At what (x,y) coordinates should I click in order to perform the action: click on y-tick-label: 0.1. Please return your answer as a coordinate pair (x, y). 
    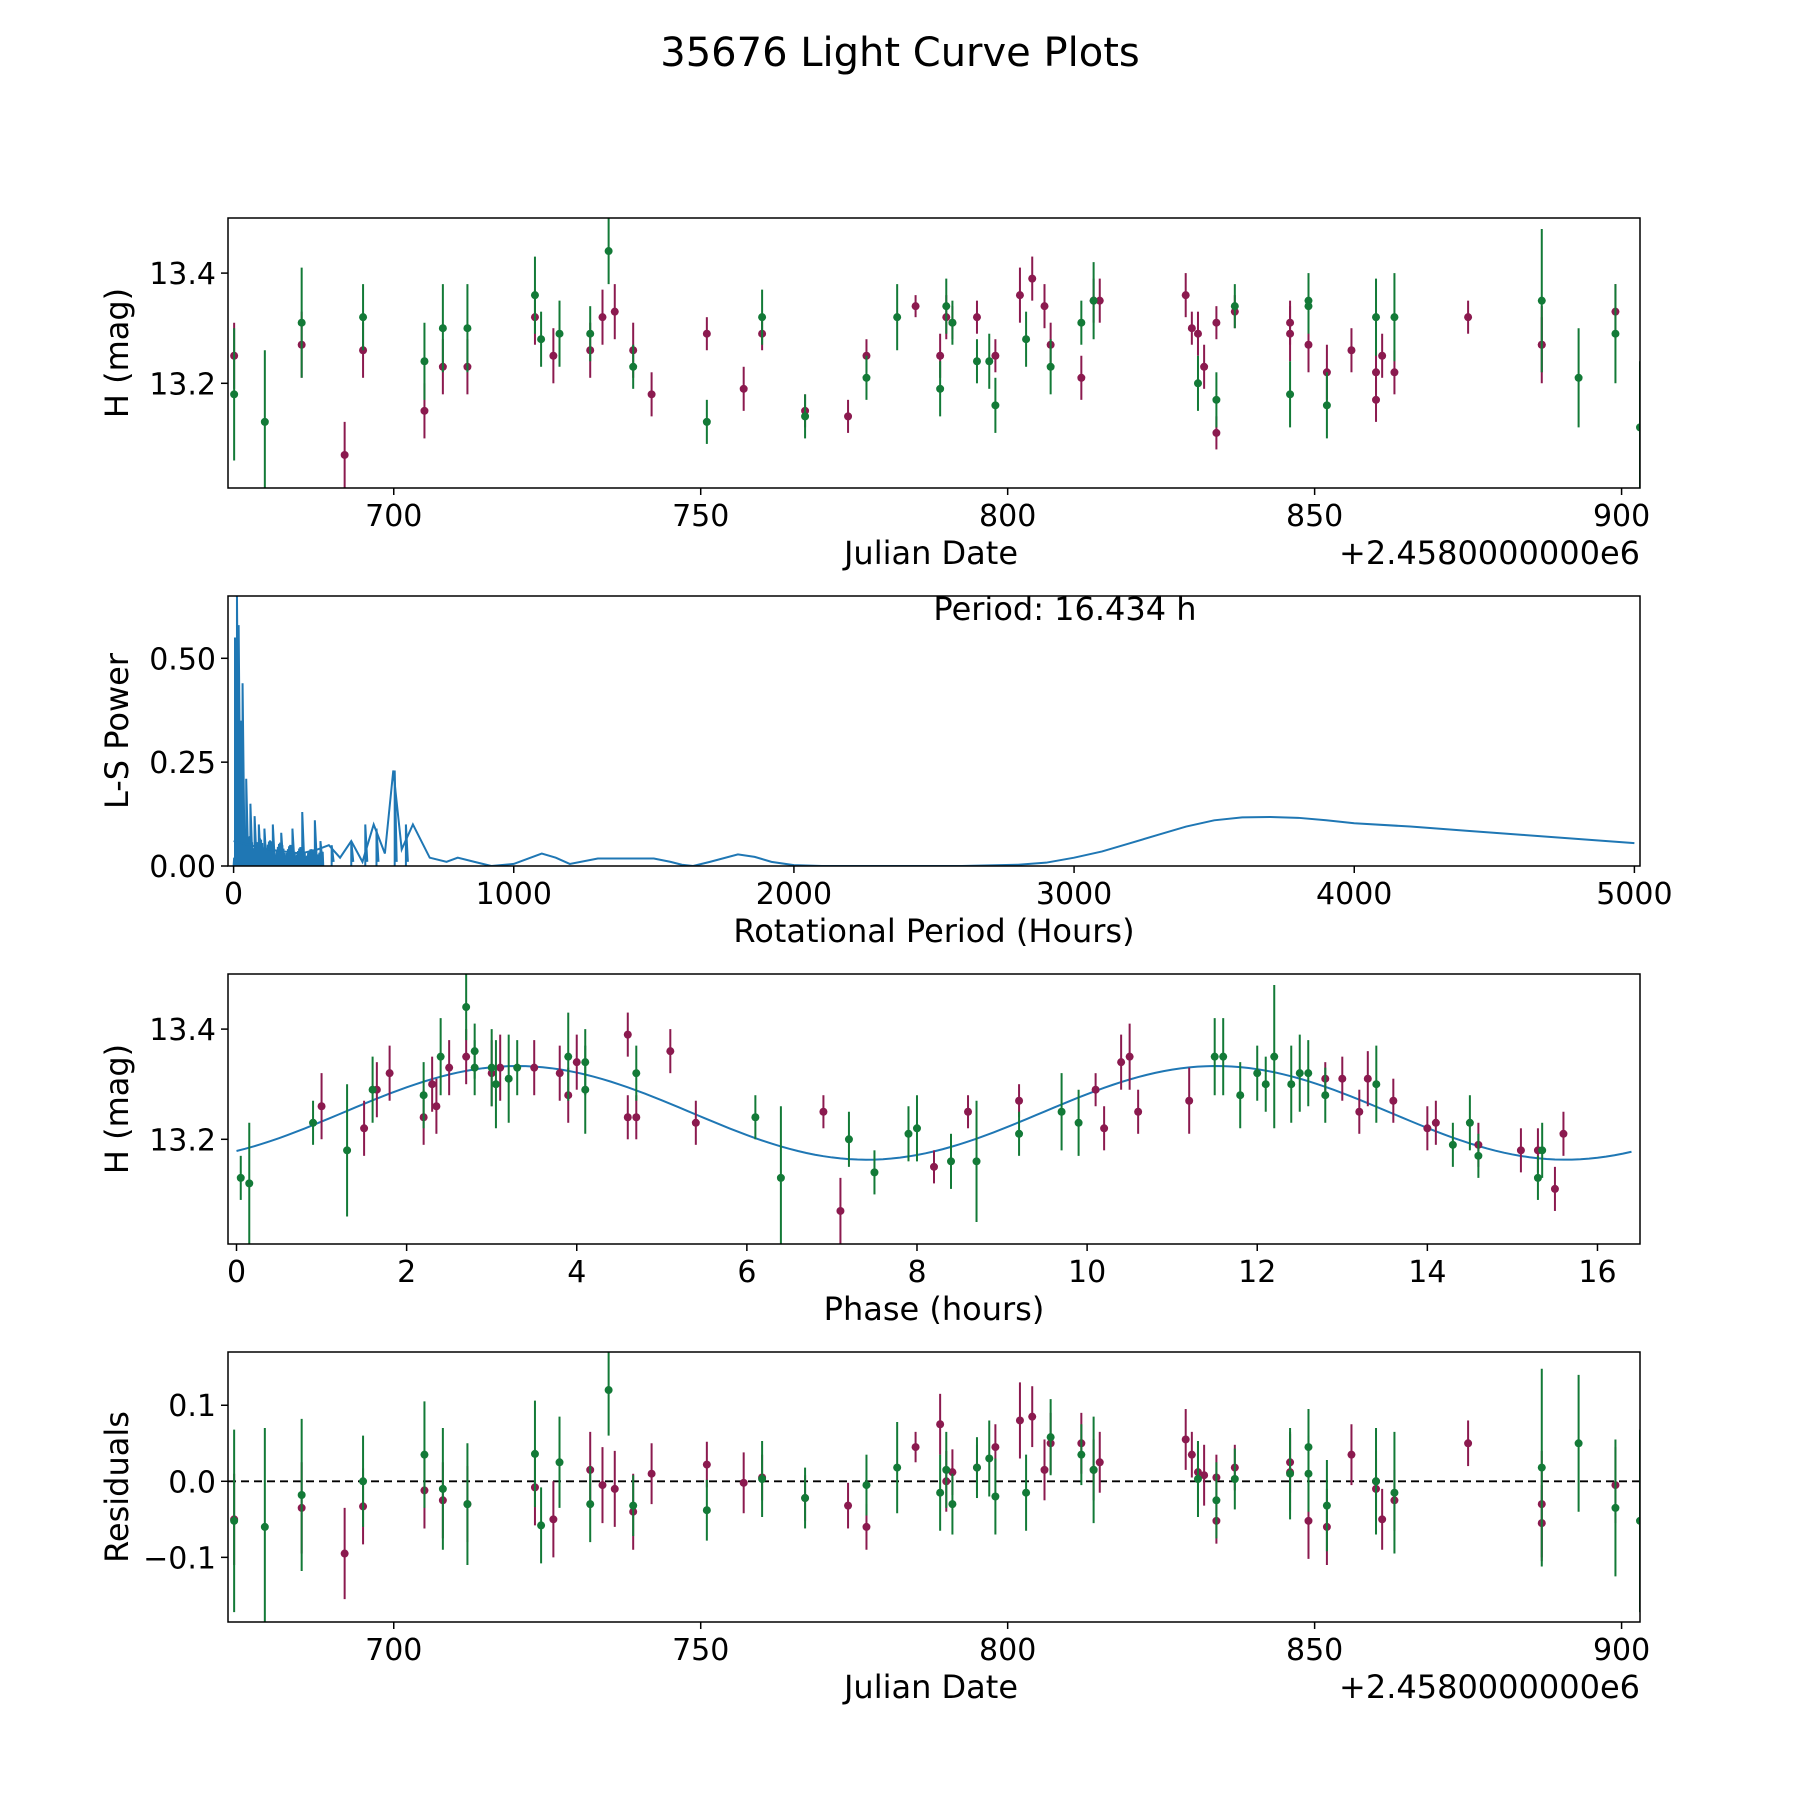
    Looking at the image, I should click on (192, 1406).